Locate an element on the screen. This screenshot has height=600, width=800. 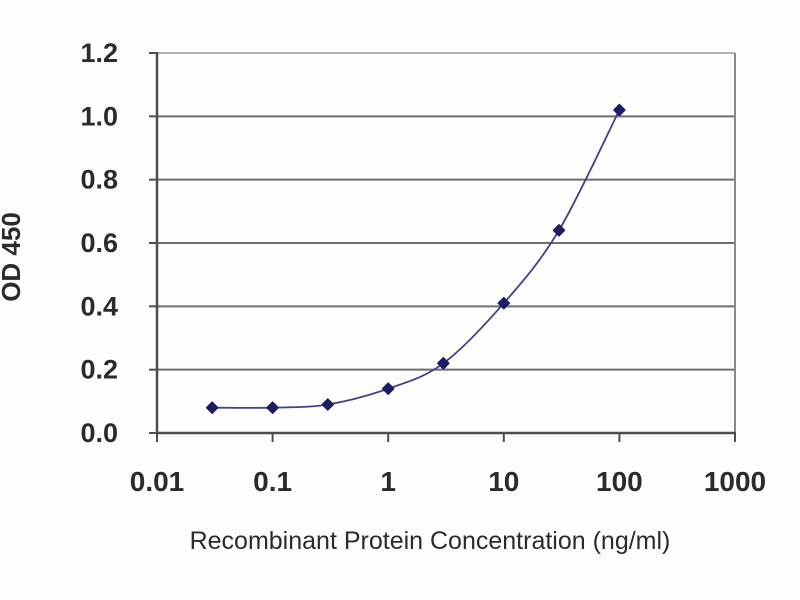
x-tick-label: 1 is located at coordinates (388, 481).